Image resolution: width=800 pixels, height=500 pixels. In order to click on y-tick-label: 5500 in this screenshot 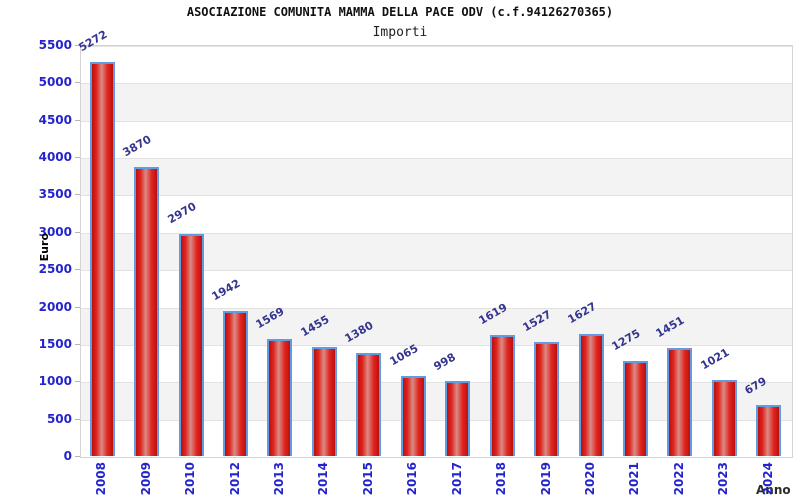, I will do `click(55, 45)`.